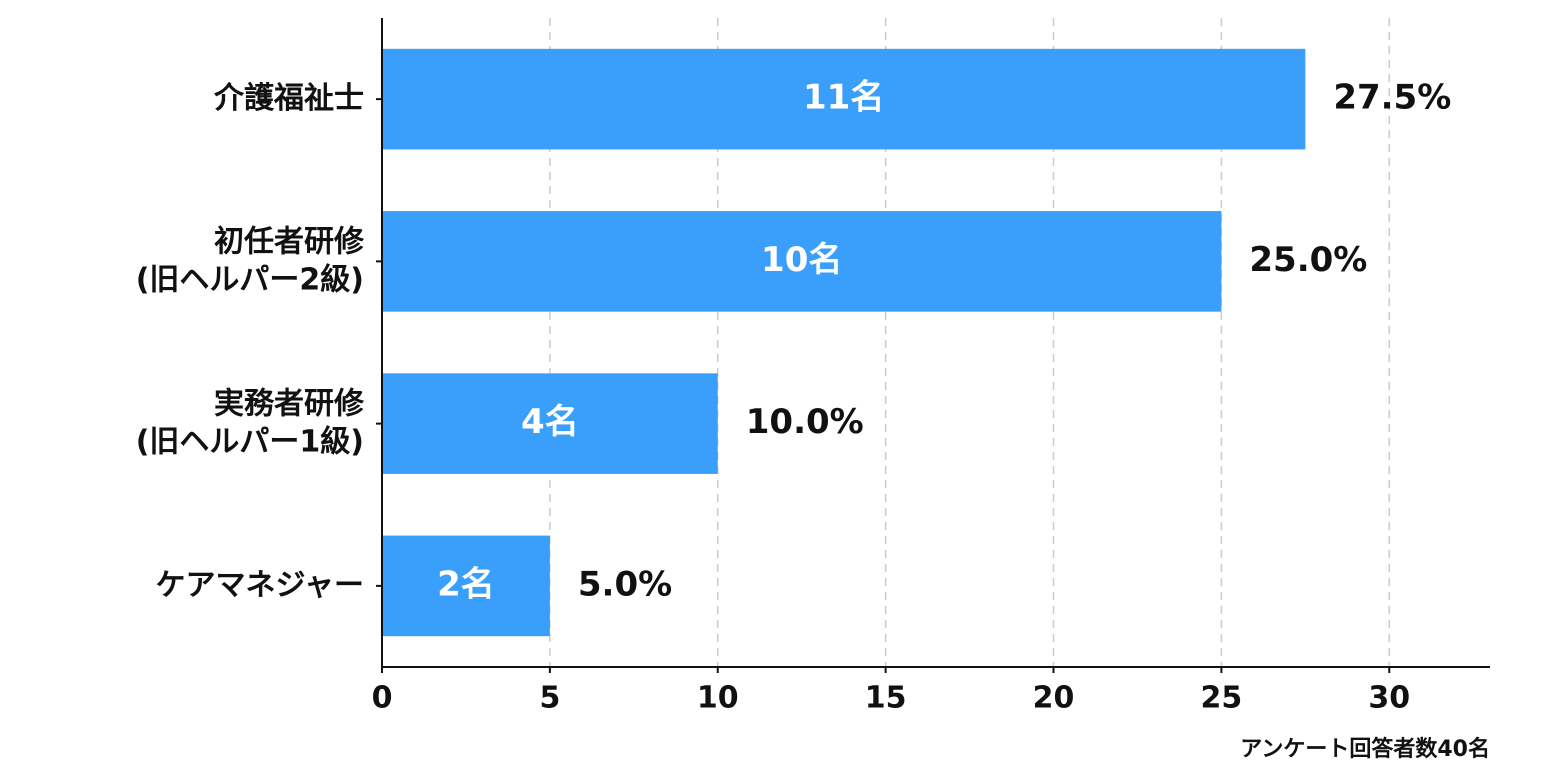 The height and width of the screenshot is (772, 1544). Describe the element at coordinates (805, 422) in the screenshot. I see `value-label: 10.0%` at that location.